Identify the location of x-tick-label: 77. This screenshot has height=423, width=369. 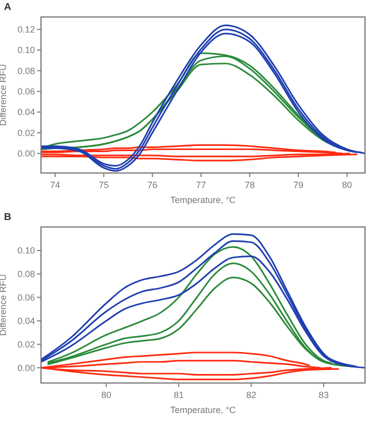
(201, 185).